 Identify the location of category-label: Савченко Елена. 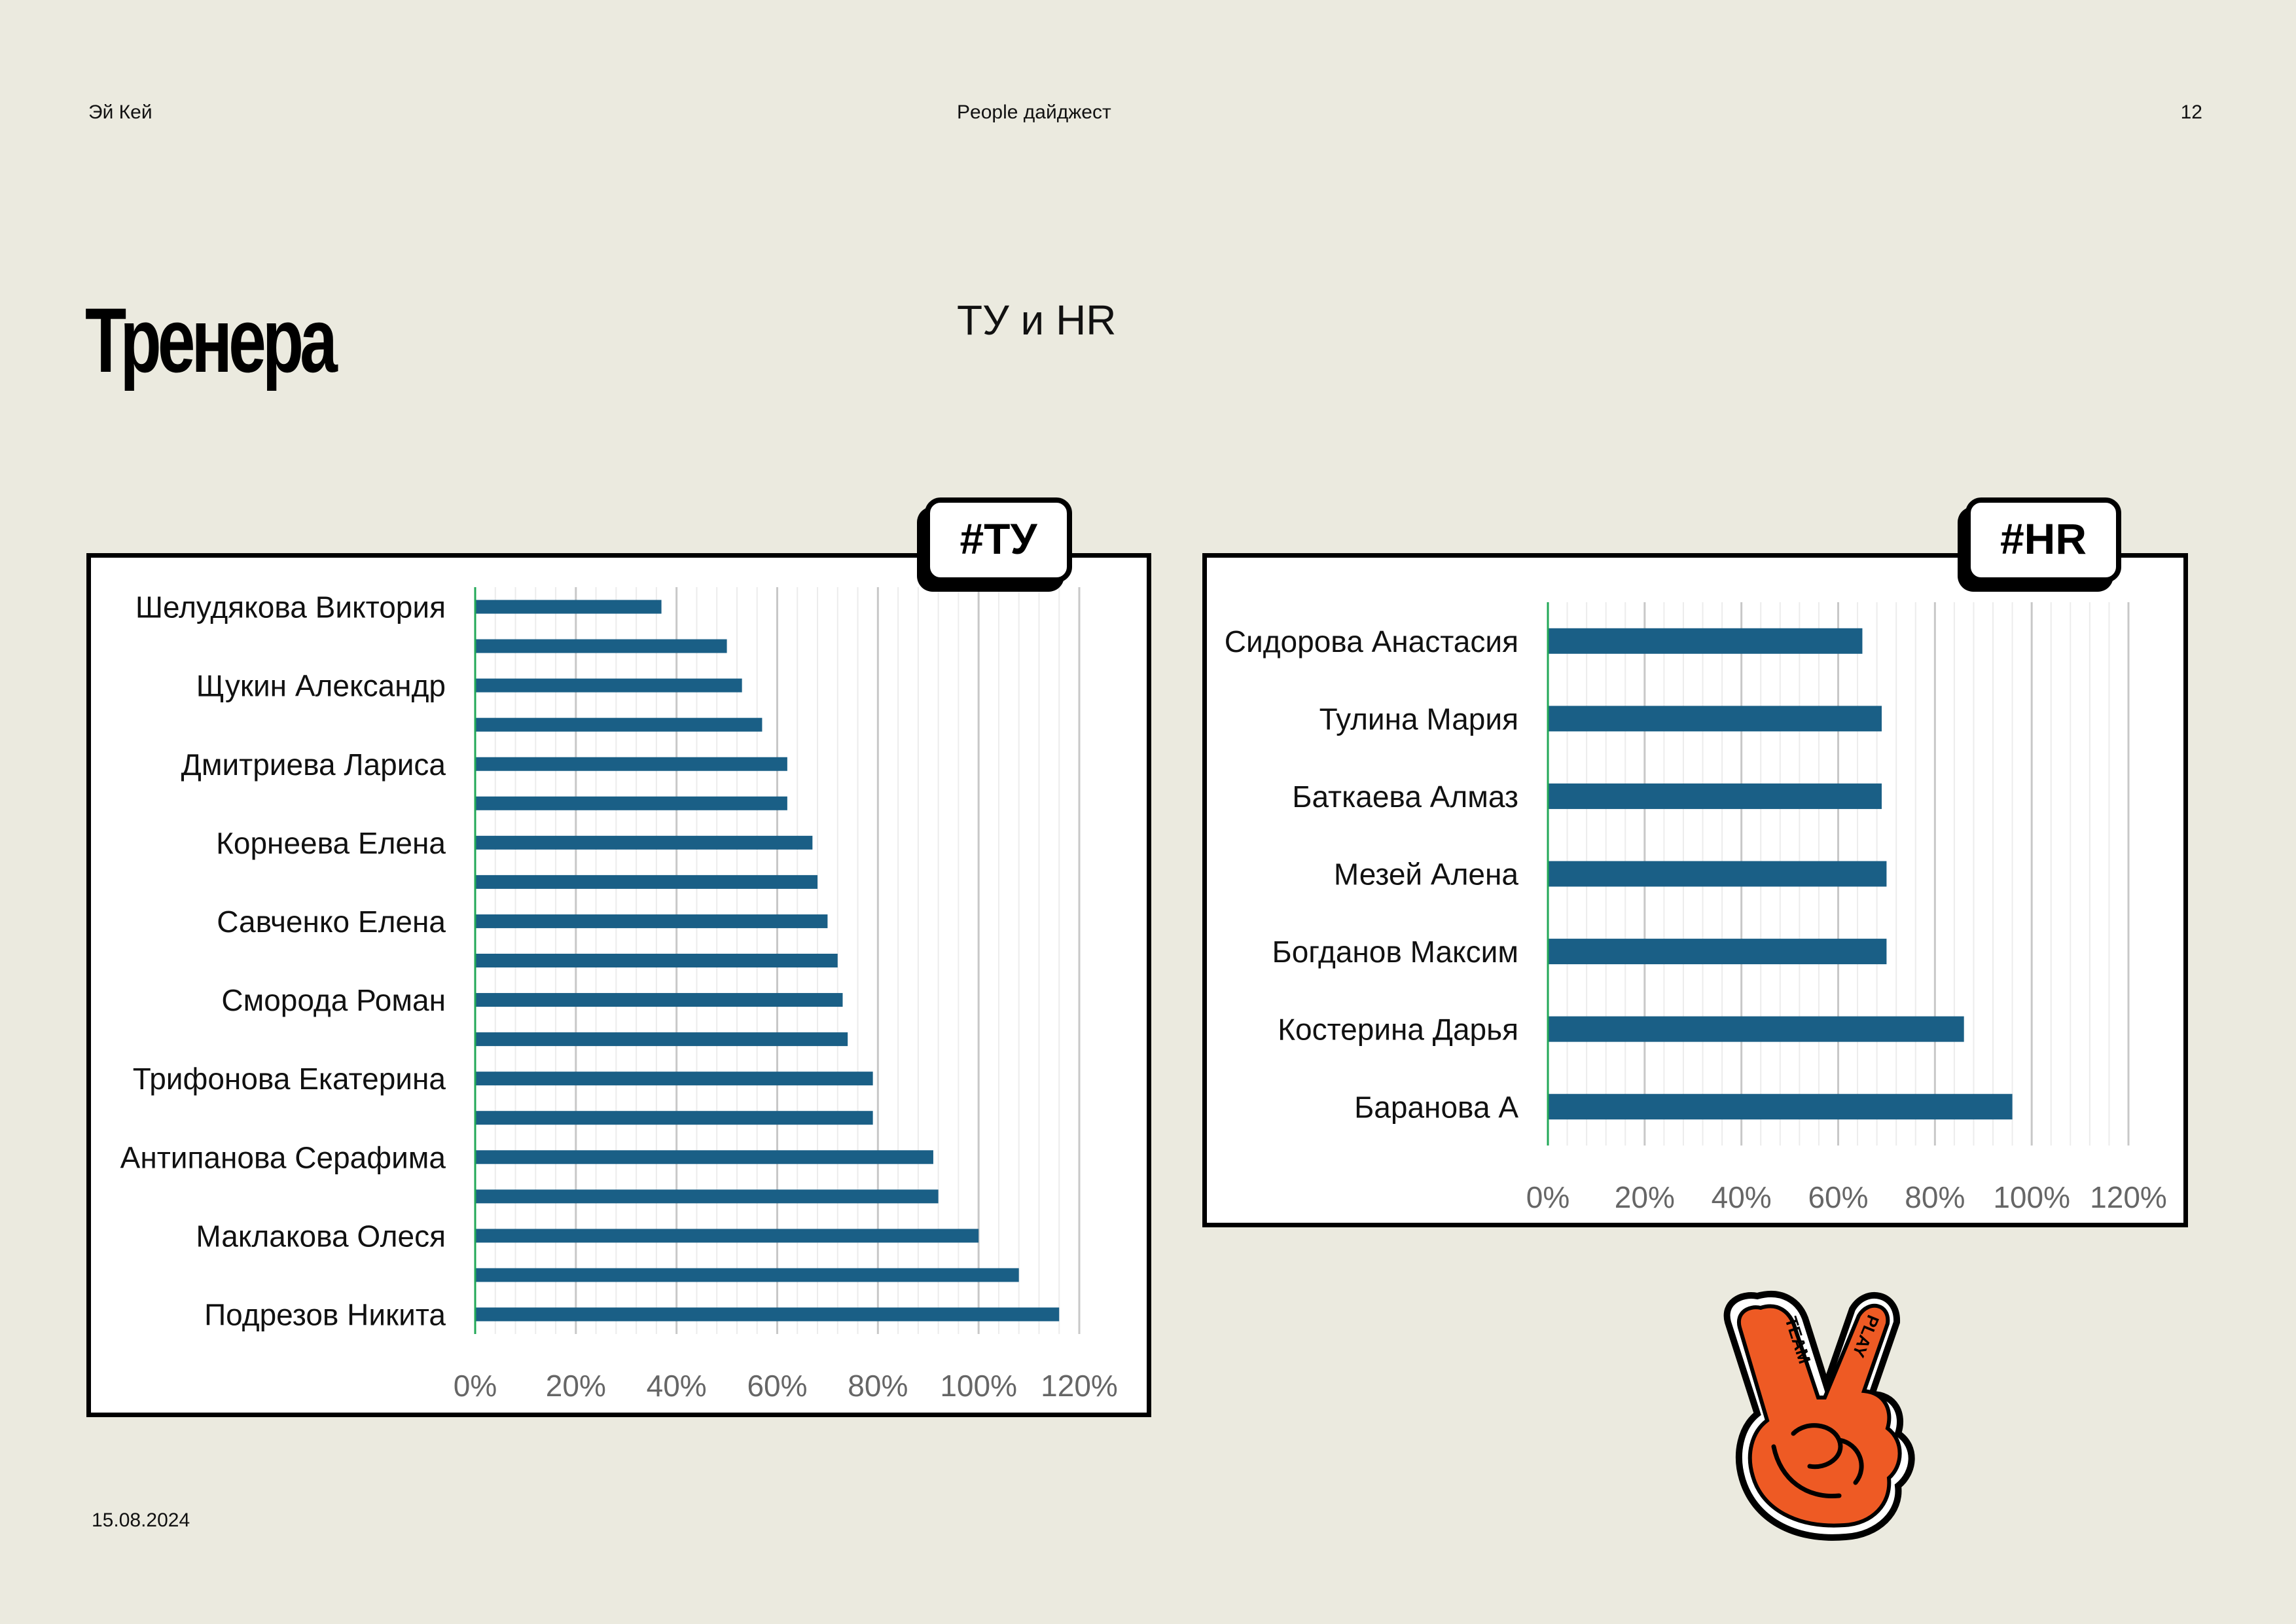
(331, 922).